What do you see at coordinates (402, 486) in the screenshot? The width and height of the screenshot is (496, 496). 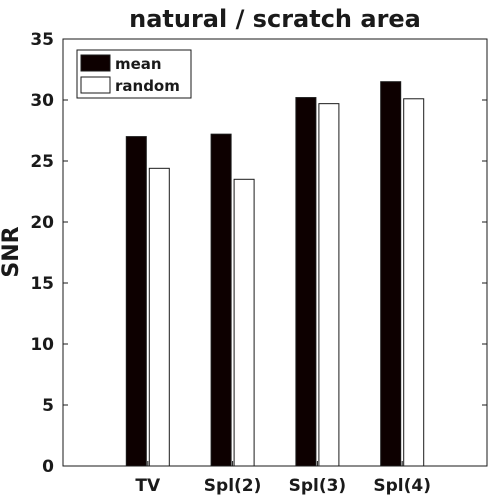 I see `x-tick-label: Spl(4)` at bounding box center [402, 486].